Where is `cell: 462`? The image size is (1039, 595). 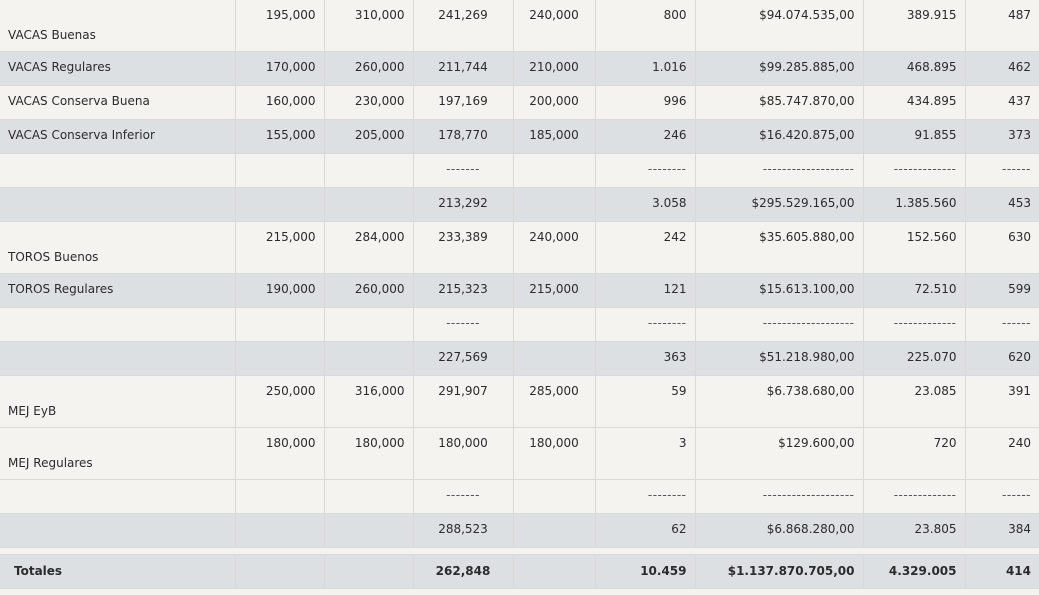 cell: 462 is located at coordinates (1002, 68).